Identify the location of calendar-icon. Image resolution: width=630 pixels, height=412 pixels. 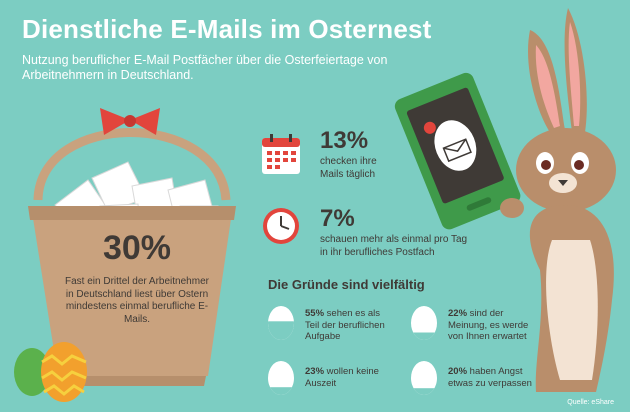
(281, 154).